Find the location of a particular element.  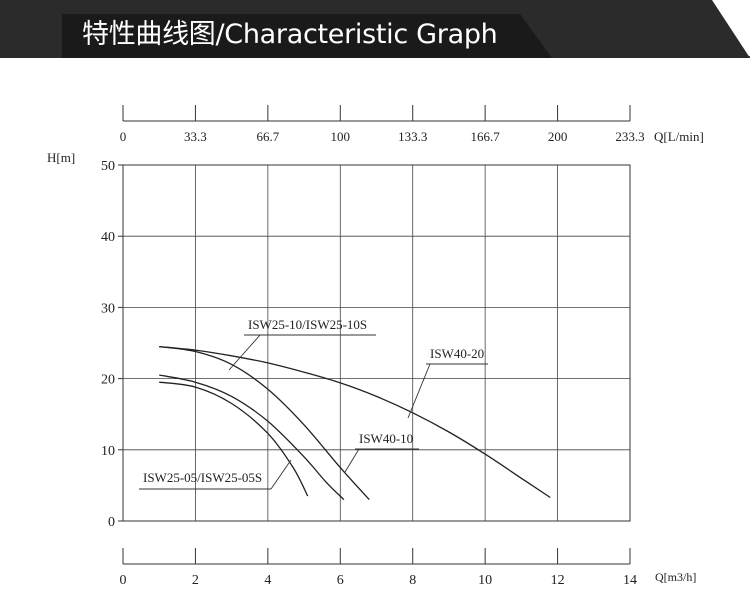

y-tick-label: 40 is located at coordinates (108, 237).